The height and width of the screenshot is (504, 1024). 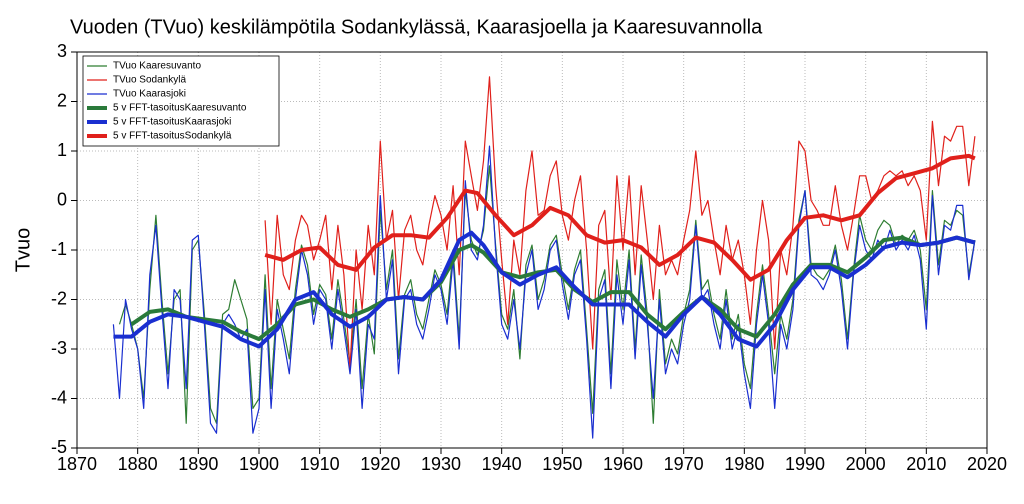 What do you see at coordinates (157, 66) in the screenshot?
I see `legend-label: TVuo Kaaresuvanto` at bounding box center [157, 66].